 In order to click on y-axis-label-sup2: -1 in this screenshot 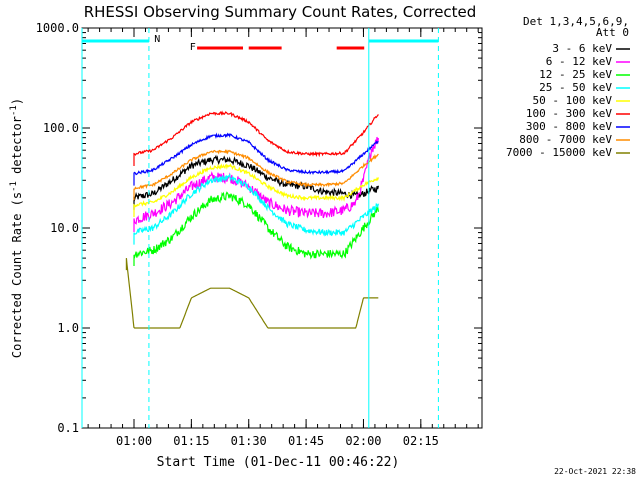, I will do `click(14, 110)`.